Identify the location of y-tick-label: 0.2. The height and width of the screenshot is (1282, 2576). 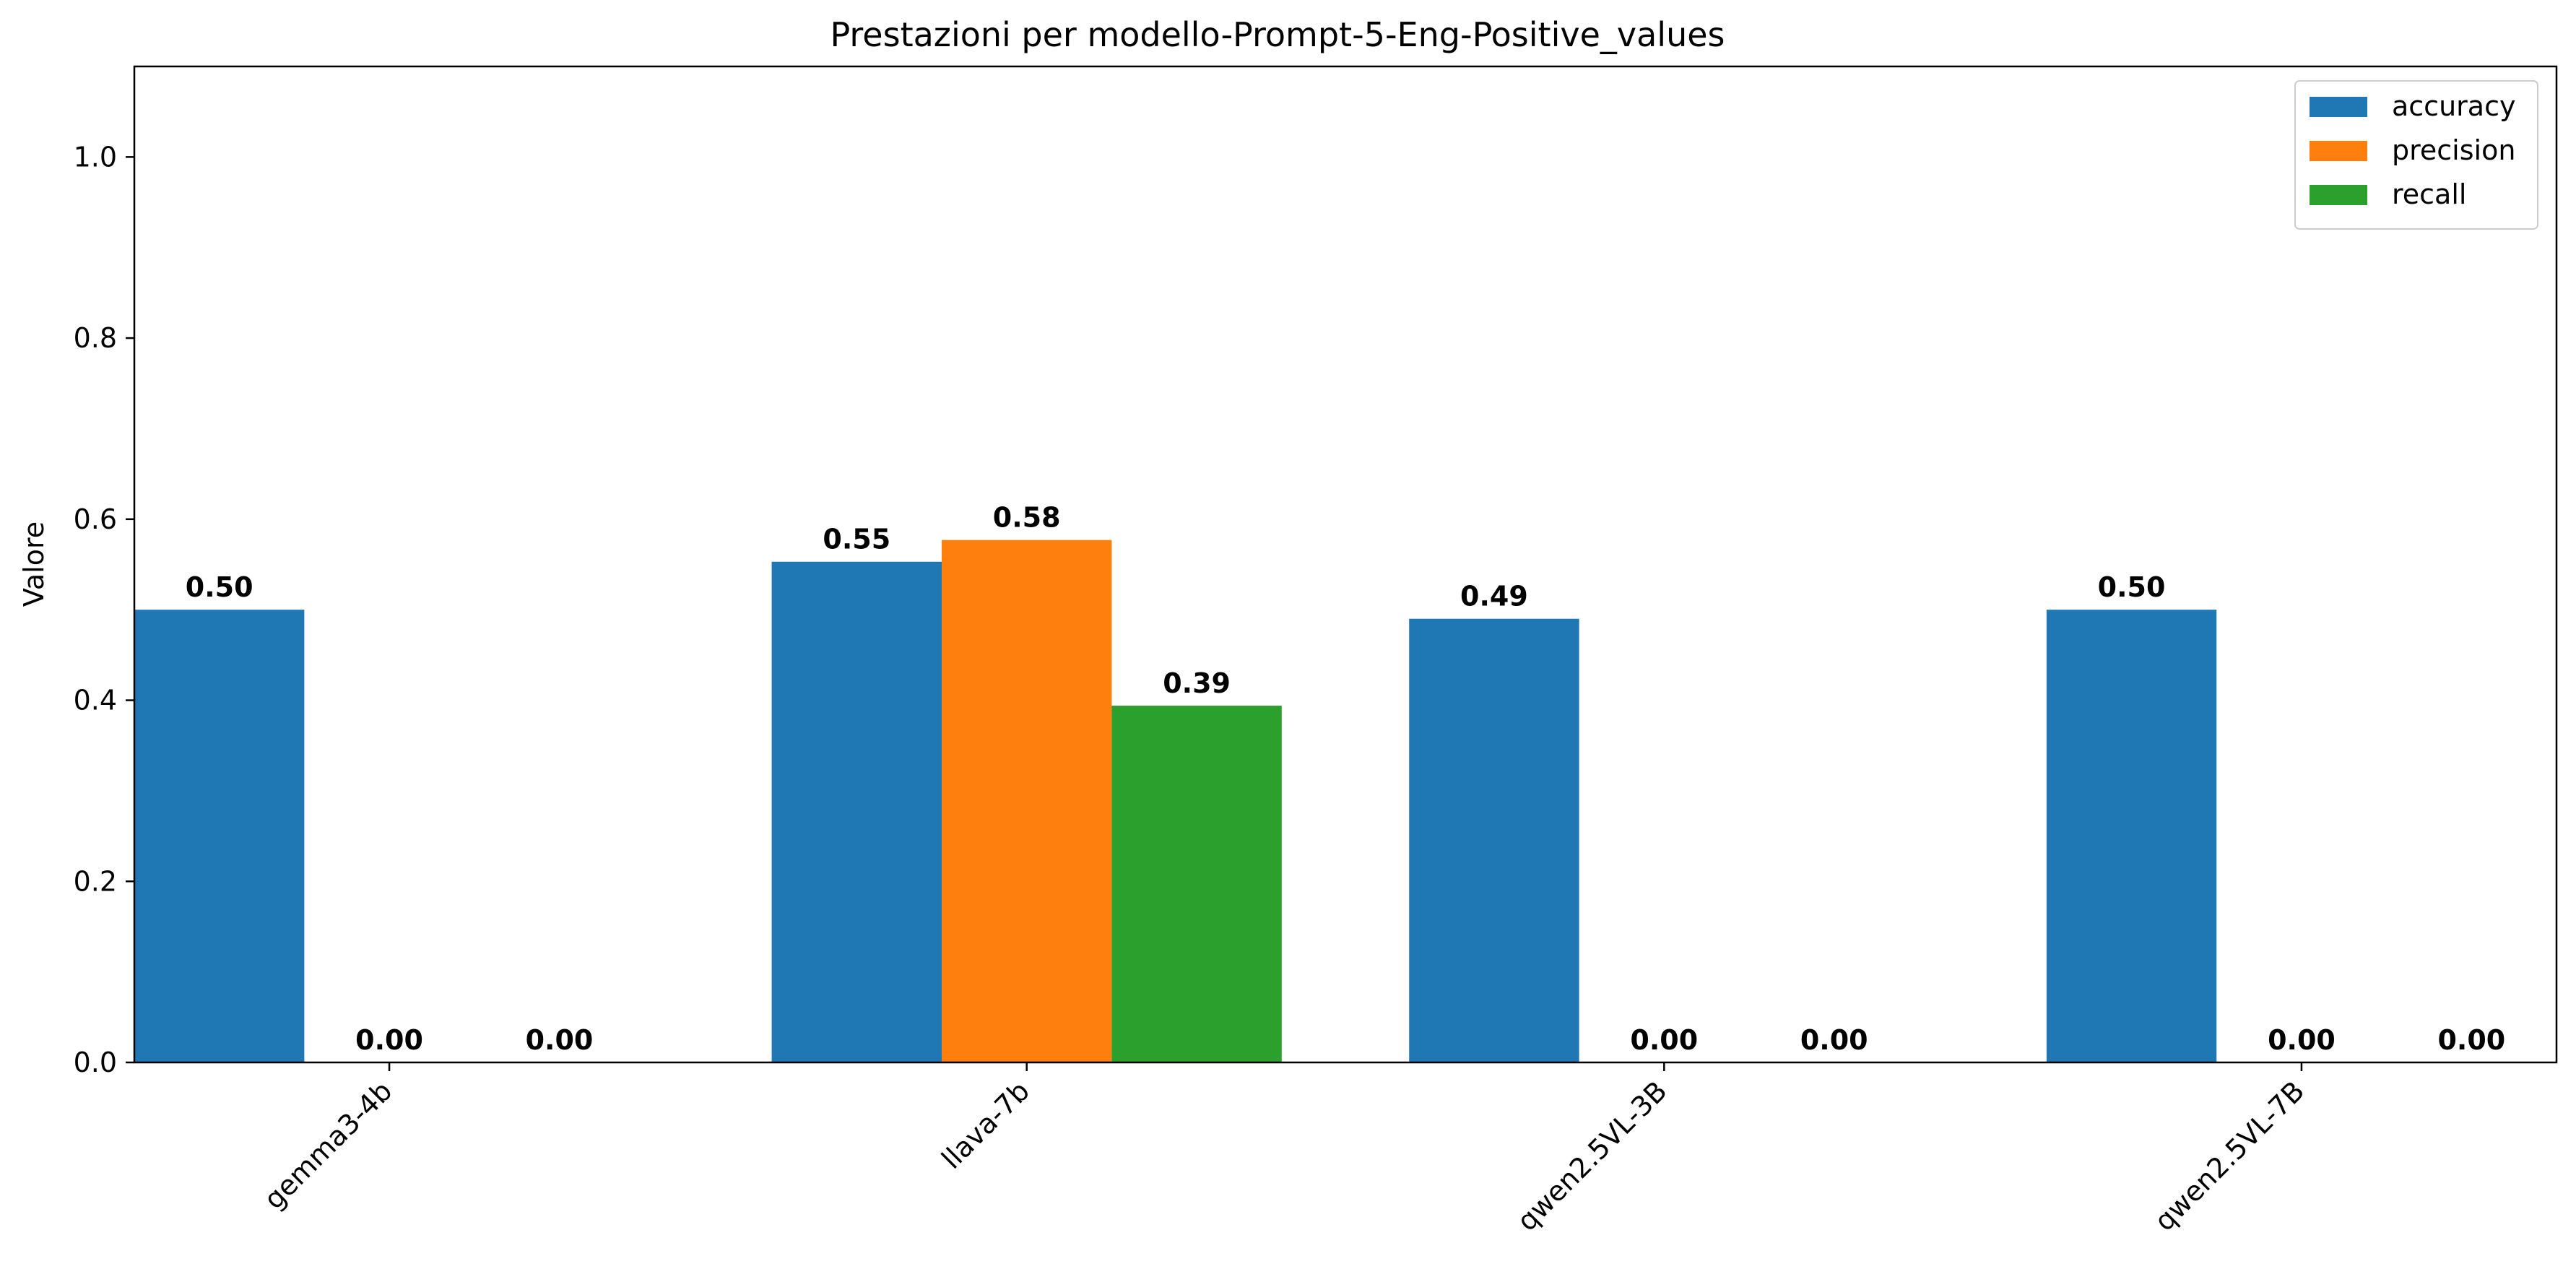
(95, 881).